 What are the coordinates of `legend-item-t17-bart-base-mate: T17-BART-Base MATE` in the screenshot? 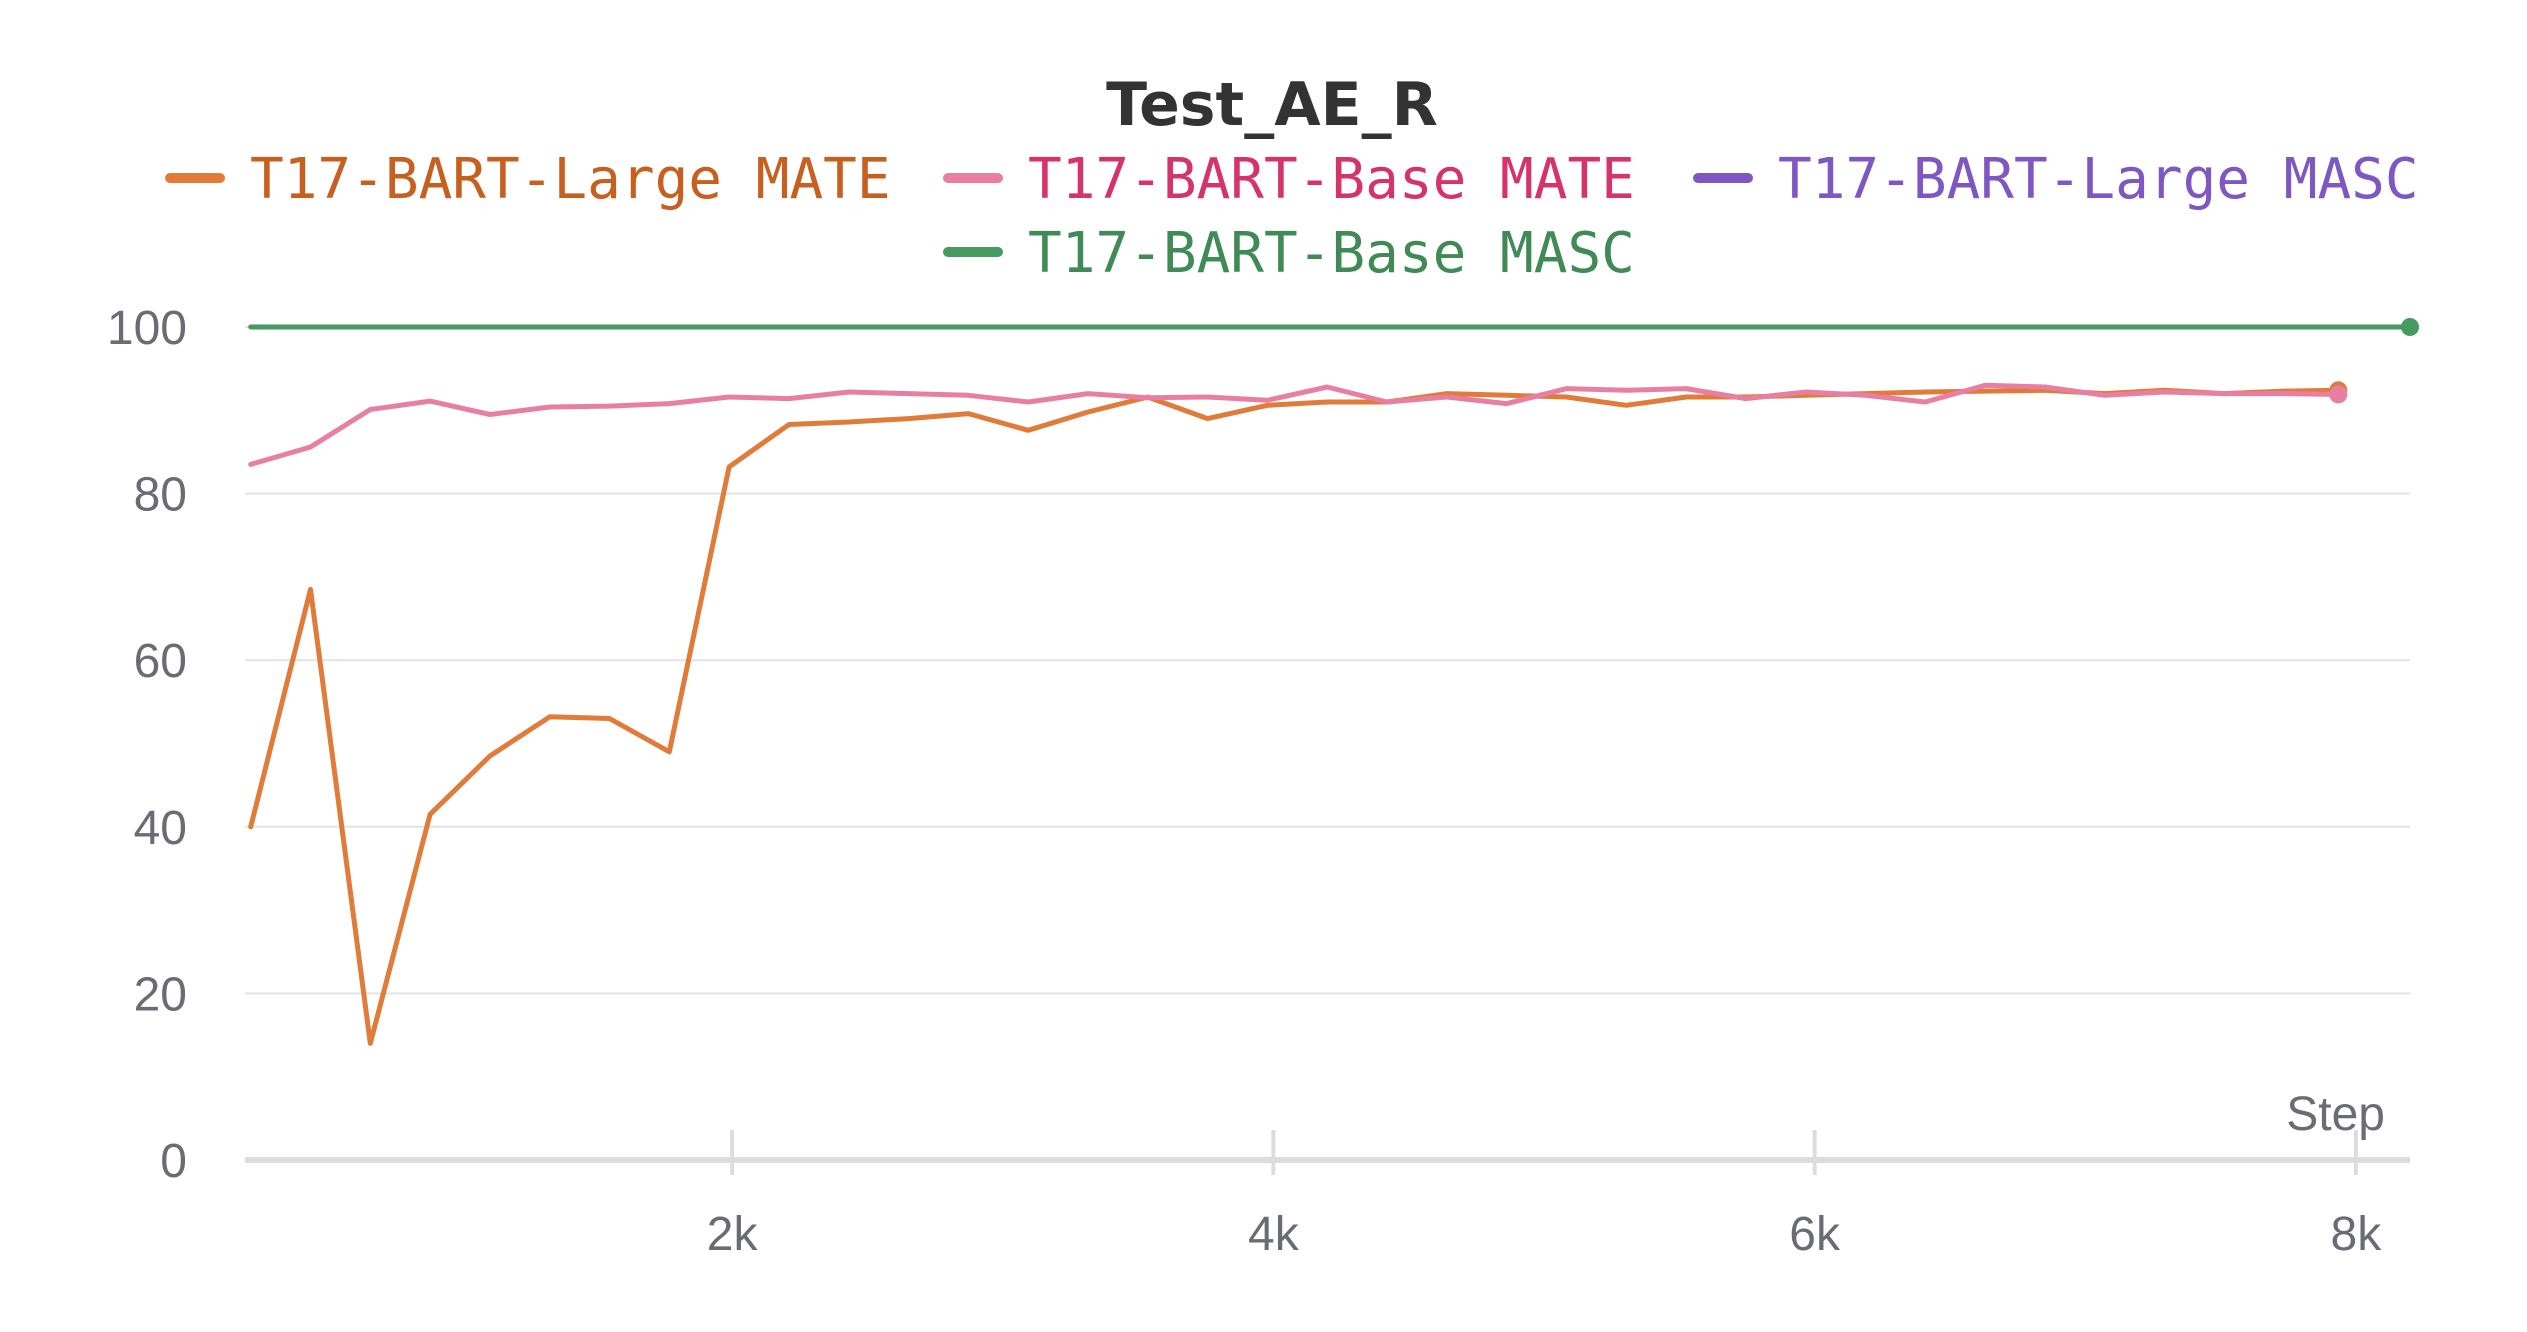 It's located at (1289, 179).